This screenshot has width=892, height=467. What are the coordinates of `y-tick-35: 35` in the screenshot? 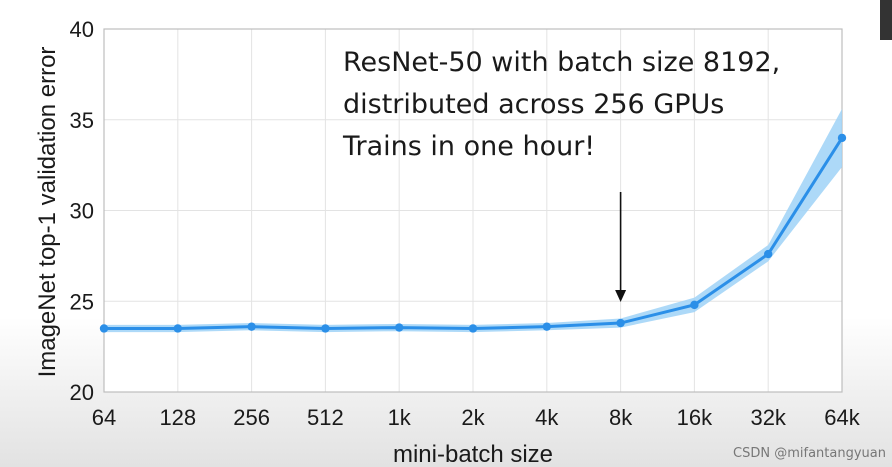 It's located at (82, 120).